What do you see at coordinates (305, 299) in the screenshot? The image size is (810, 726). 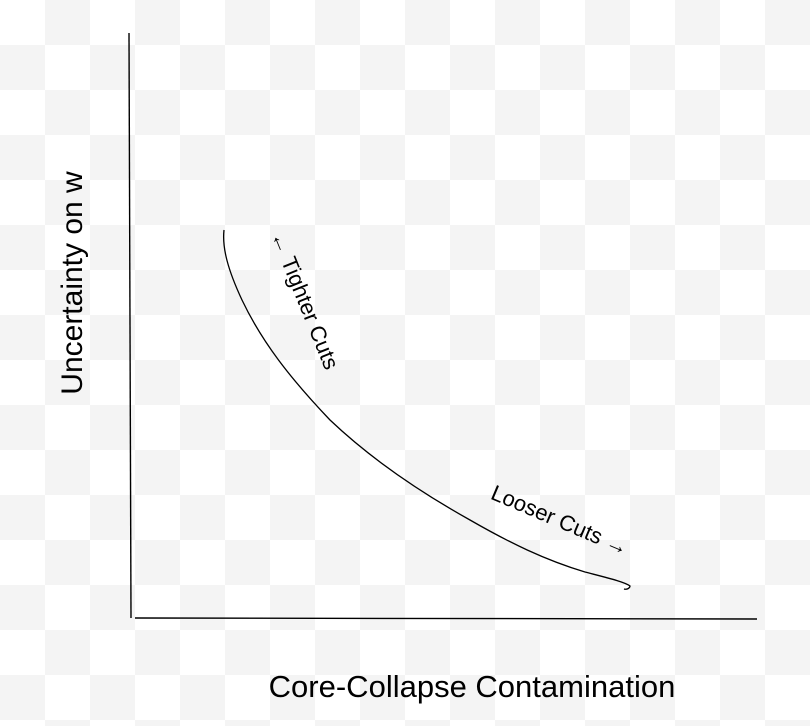 I see `tighter-cuts-annotation: ← Tighter Cuts` at bounding box center [305, 299].